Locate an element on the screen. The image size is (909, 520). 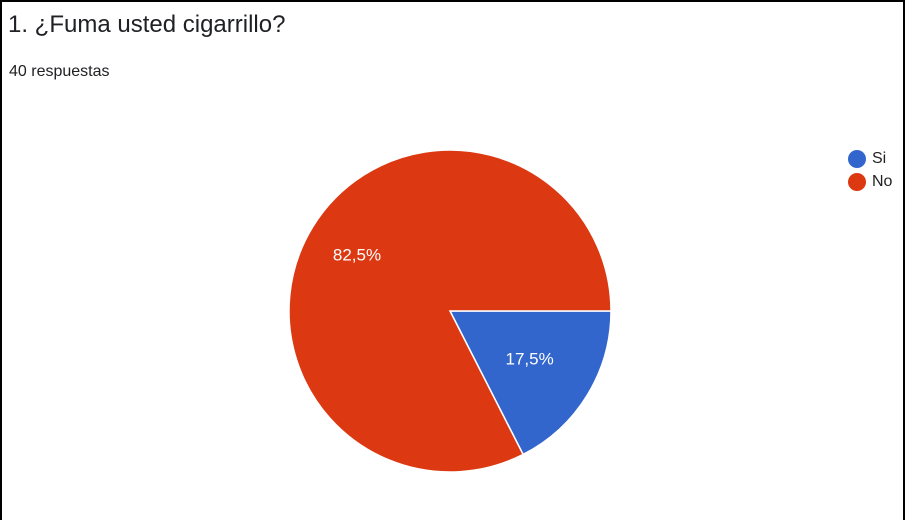
legend-swatch-si is located at coordinates (857, 158).